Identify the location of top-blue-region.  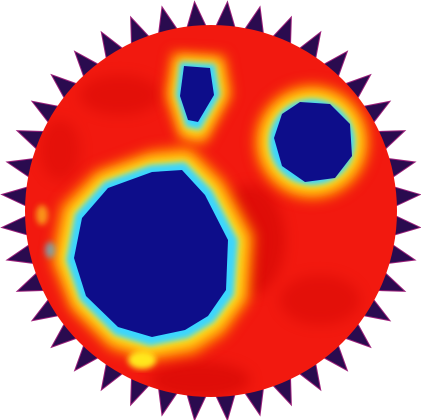
(198, 98).